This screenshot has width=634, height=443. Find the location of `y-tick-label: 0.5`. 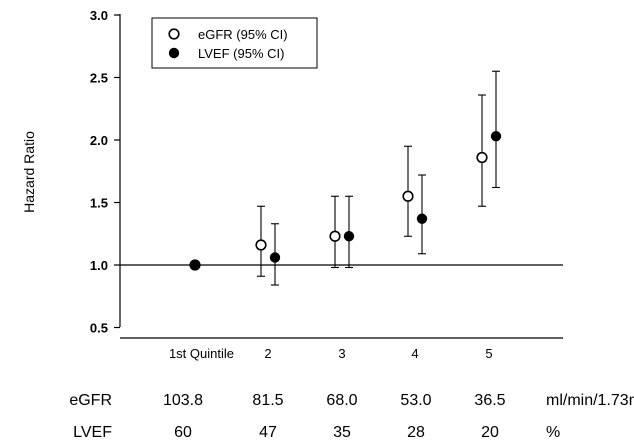

y-tick-label: 0.5 is located at coordinates (99, 328).